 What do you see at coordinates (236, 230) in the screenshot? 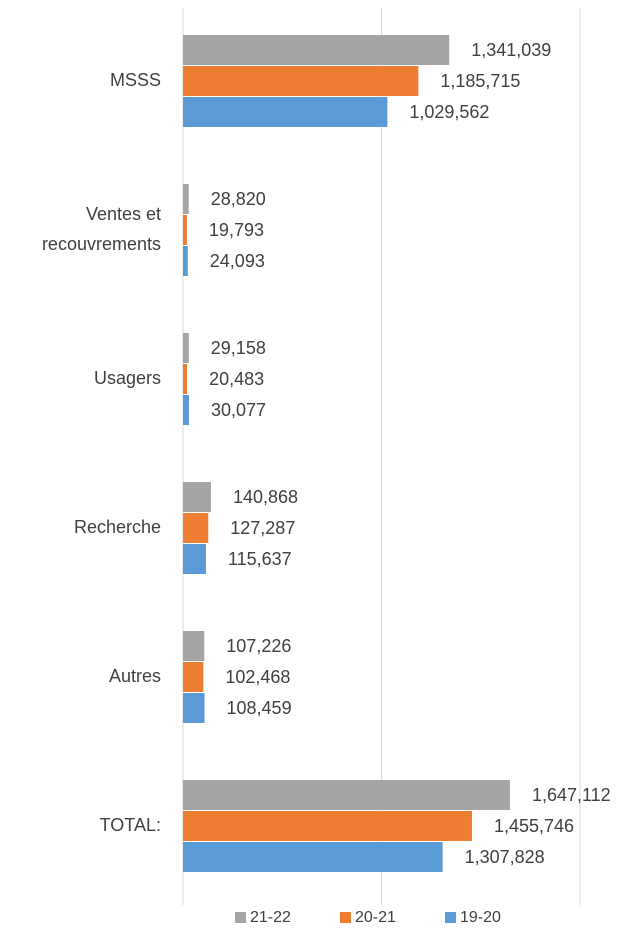
I see `data-label: 19,793` at bounding box center [236, 230].